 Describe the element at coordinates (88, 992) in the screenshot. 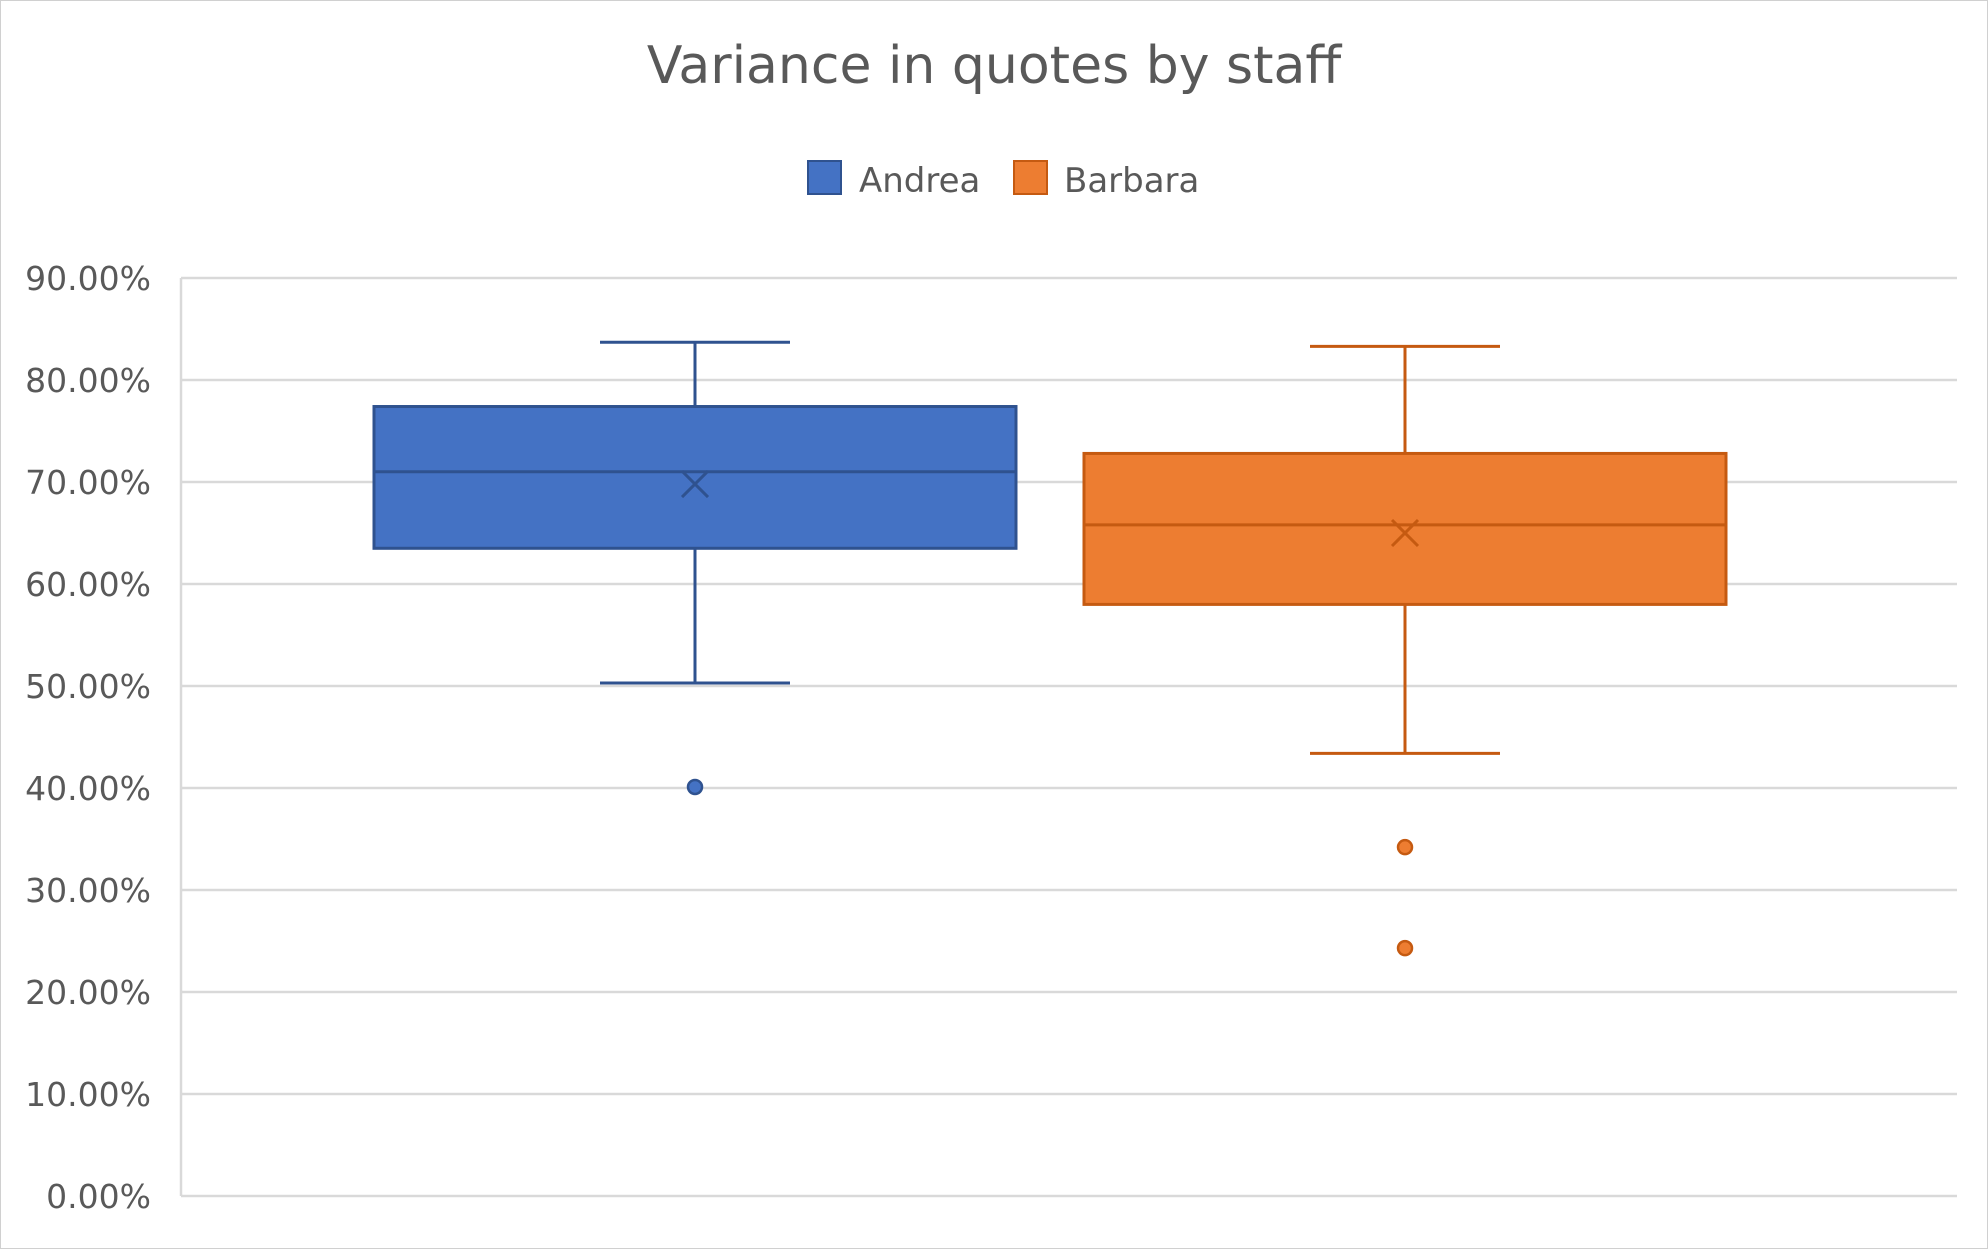

I see `y-tick-label: 20.00%` at that location.